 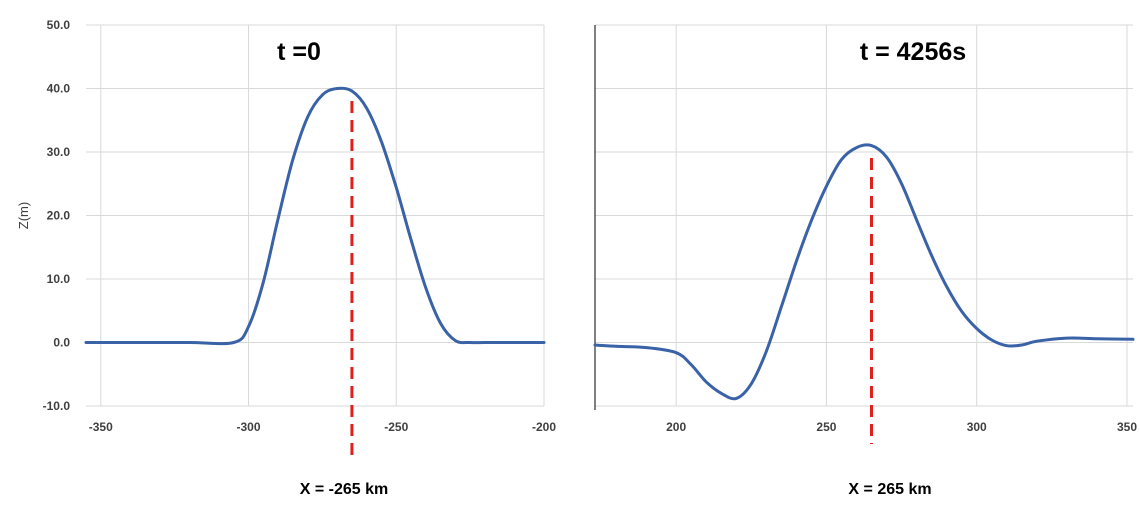 What do you see at coordinates (1127, 427) in the screenshot?
I see `x-tick-label: 350` at bounding box center [1127, 427].